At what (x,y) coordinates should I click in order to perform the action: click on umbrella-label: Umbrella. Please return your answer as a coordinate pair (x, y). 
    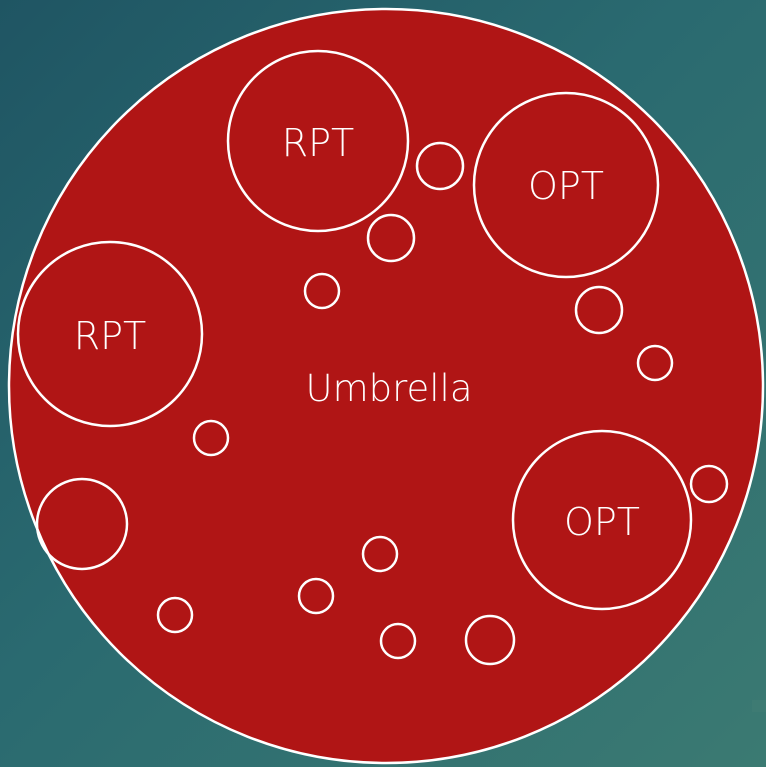
    Looking at the image, I should click on (388, 388).